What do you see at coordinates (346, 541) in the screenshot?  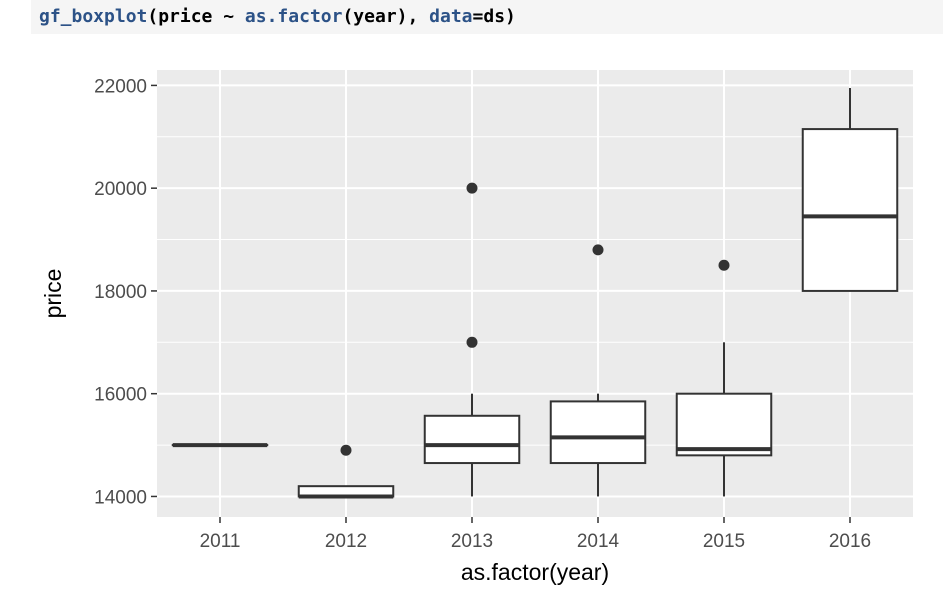 I see `x-tick-label: 2012` at bounding box center [346, 541].